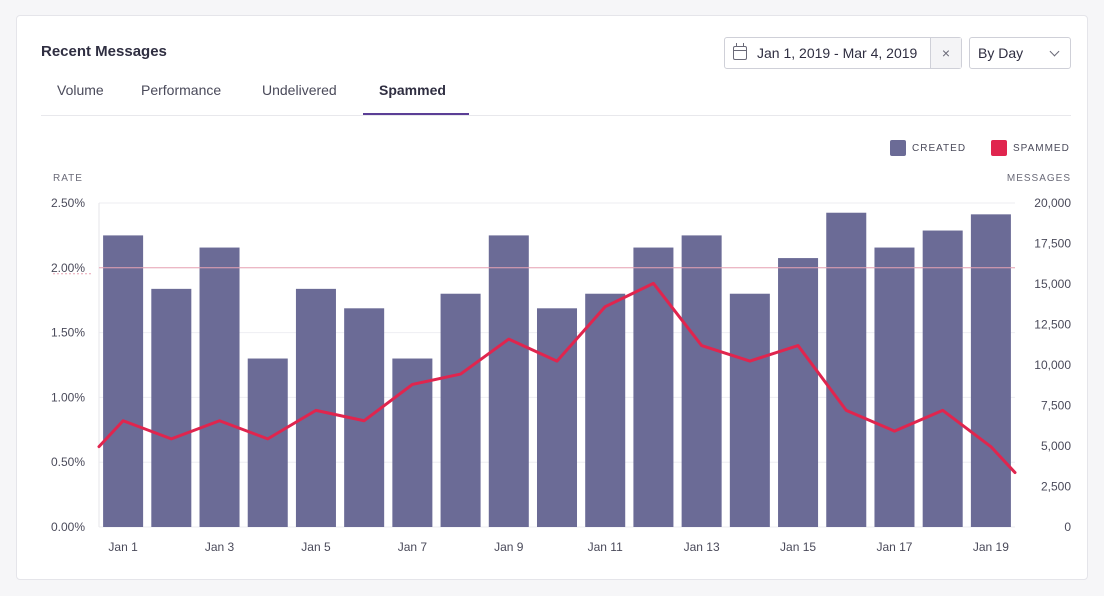 The image size is (1104, 596). I want to click on card-title: Recent Messages, so click(104, 51).